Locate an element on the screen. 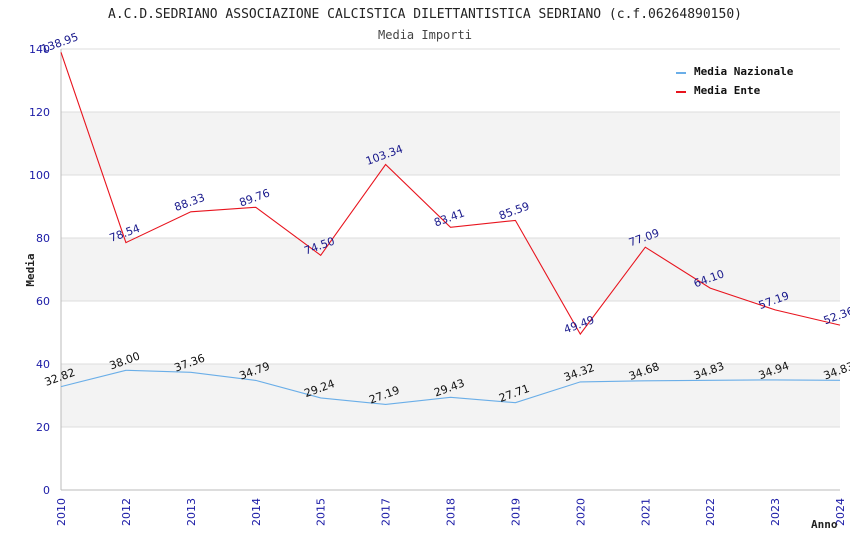 The image size is (850, 550). y-tick-labels: 0 20 40 60 80 100 120 140 is located at coordinates (39, 270).